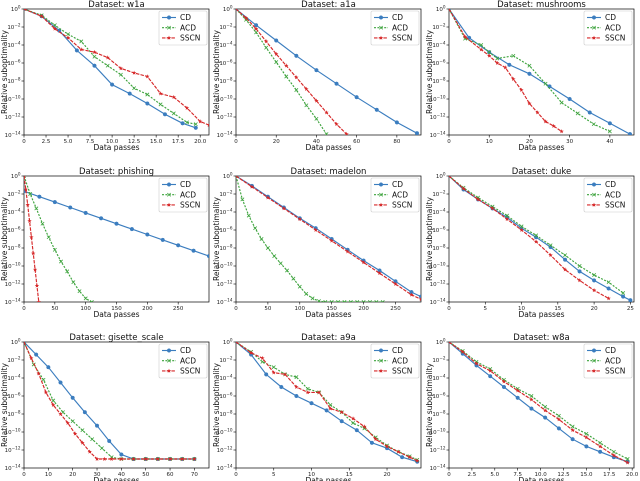 This screenshot has height=481, width=640. Describe the element at coordinates (14, 230) in the screenshot. I see `y-tick-label: 10⁻⁶` at that location.